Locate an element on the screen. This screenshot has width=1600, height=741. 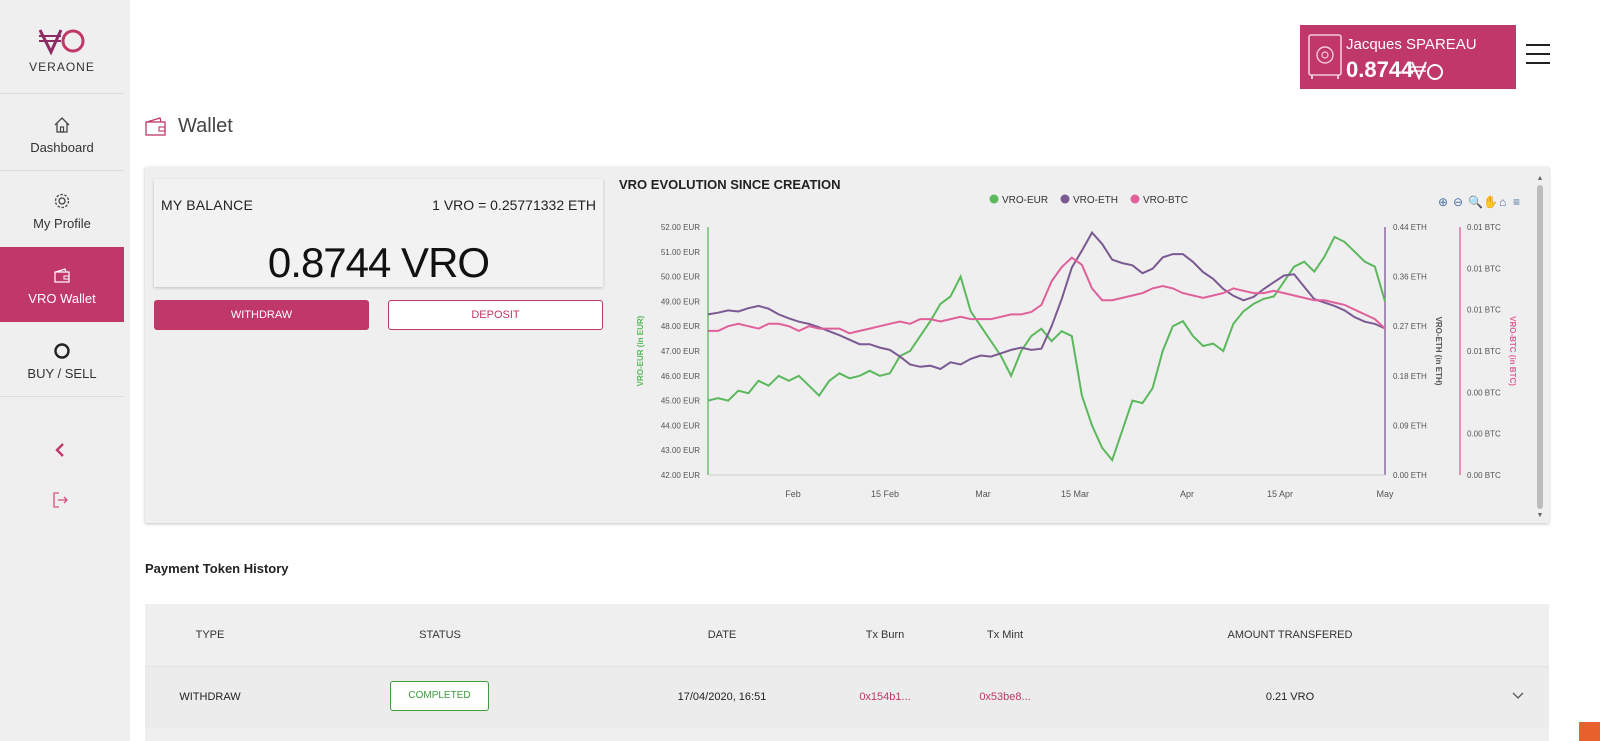
circle-icon is located at coordinates (62, 351).